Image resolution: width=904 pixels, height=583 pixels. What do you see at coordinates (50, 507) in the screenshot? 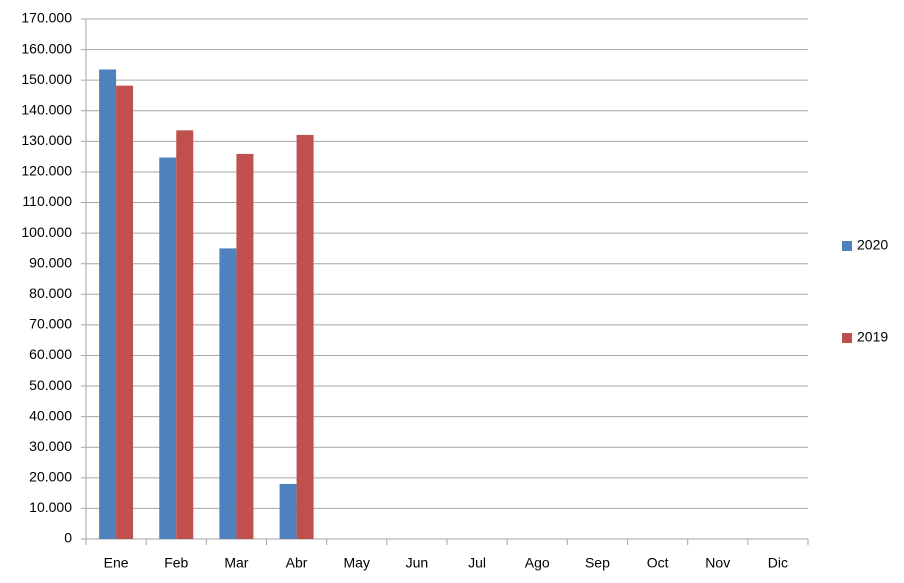
I see `y-tick-label: 10.000` at bounding box center [50, 507].